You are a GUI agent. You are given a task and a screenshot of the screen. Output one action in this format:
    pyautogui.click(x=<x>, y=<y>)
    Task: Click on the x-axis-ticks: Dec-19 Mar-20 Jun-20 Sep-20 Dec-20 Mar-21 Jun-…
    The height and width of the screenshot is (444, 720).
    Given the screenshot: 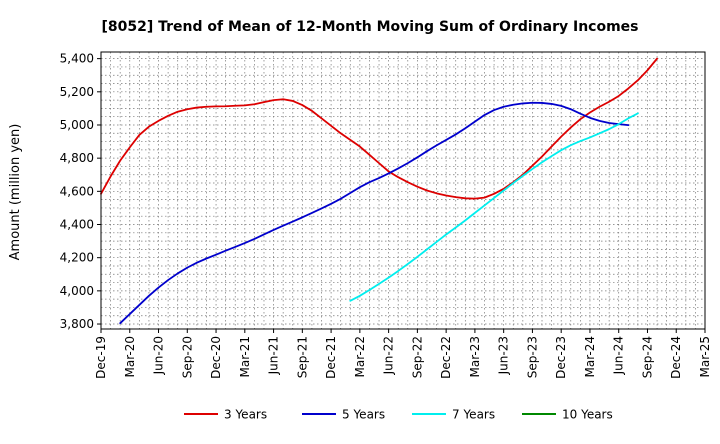 What is the action you would take?
    pyautogui.click(x=403, y=354)
    